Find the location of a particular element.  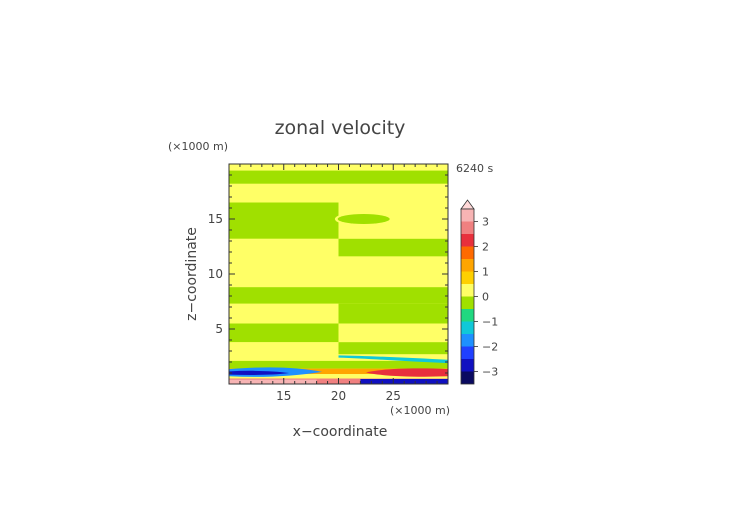

y-tick-label: 10 is located at coordinates (215, 274).